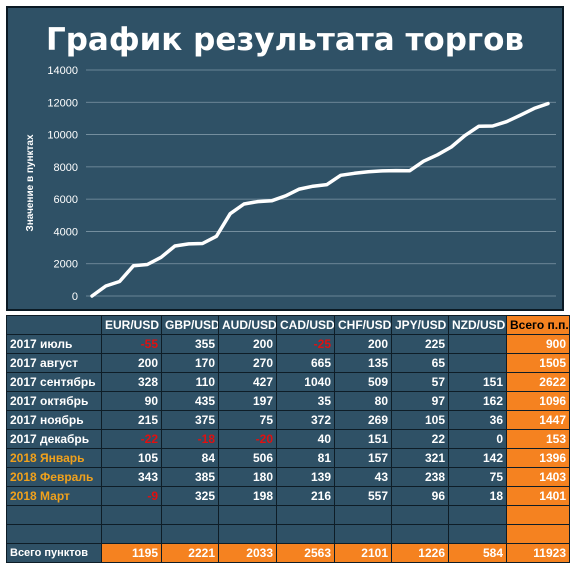 This screenshot has width=573, height=563. I want to click on row-total: 1096, so click(538, 401).